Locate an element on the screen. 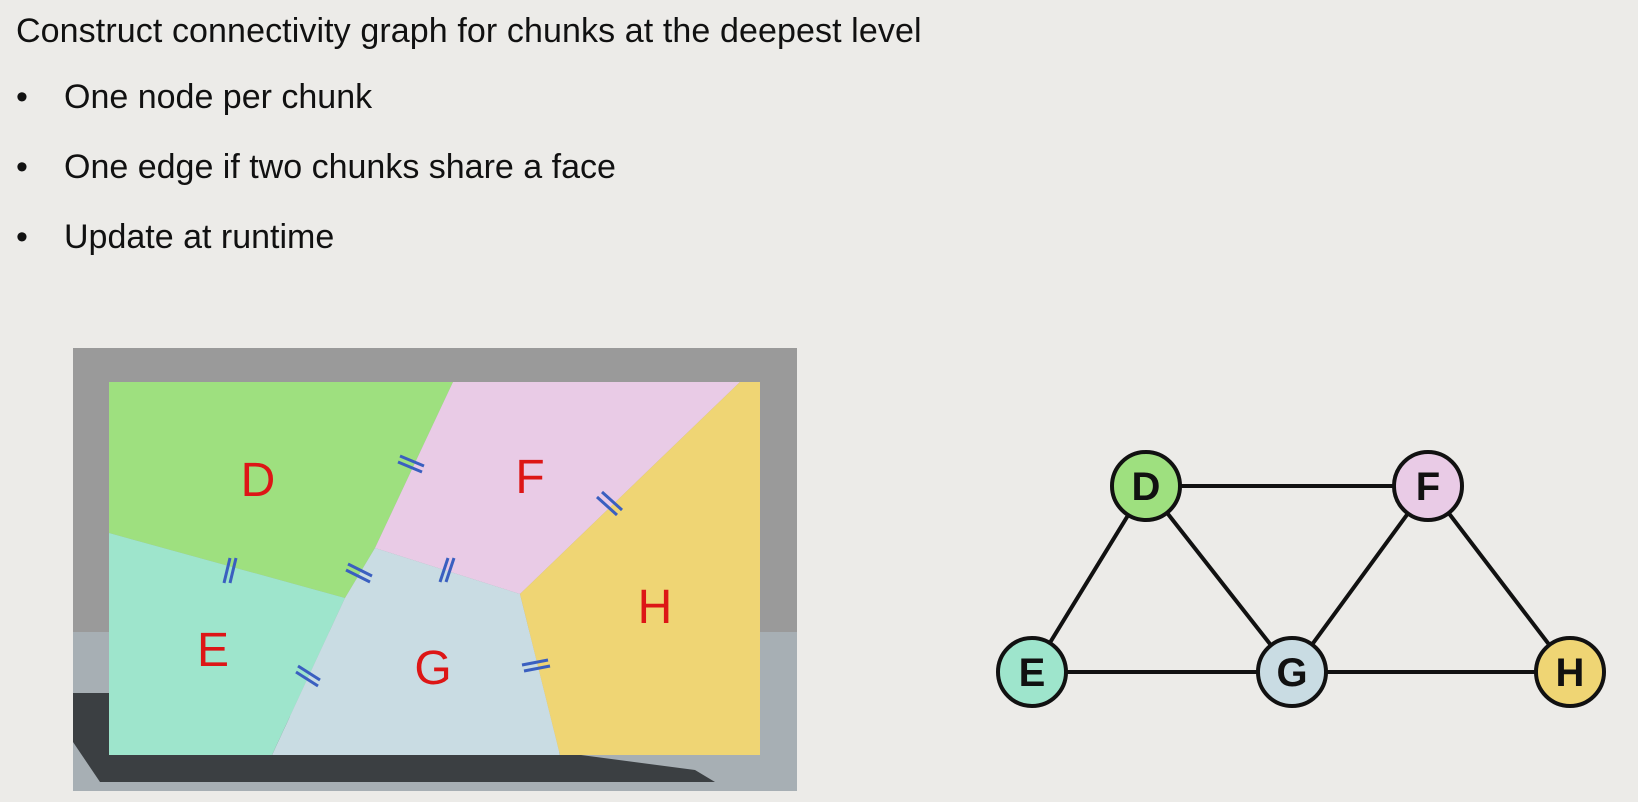  graph-node-label-H: H is located at coordinates (1570, 673).